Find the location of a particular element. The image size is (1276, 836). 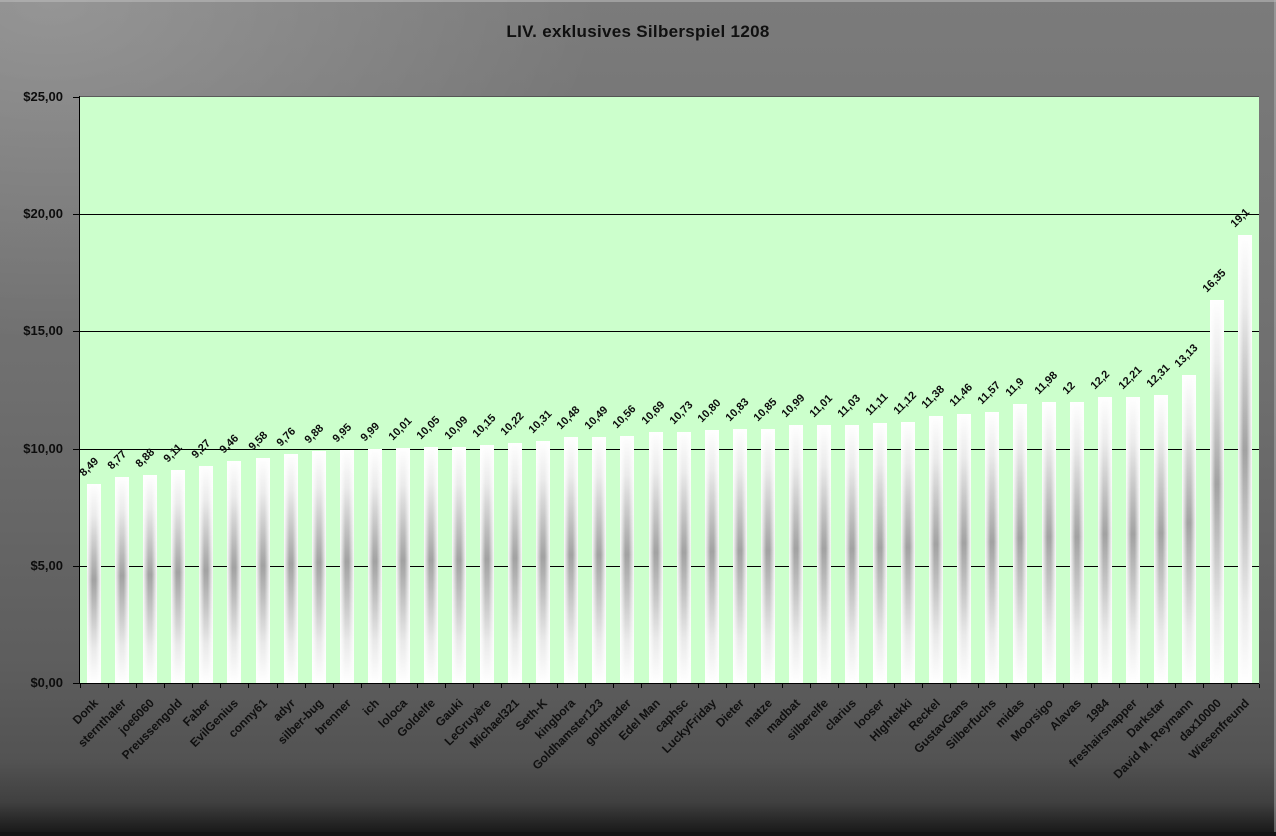

y-axis-line is located at coordinates (79, 390).